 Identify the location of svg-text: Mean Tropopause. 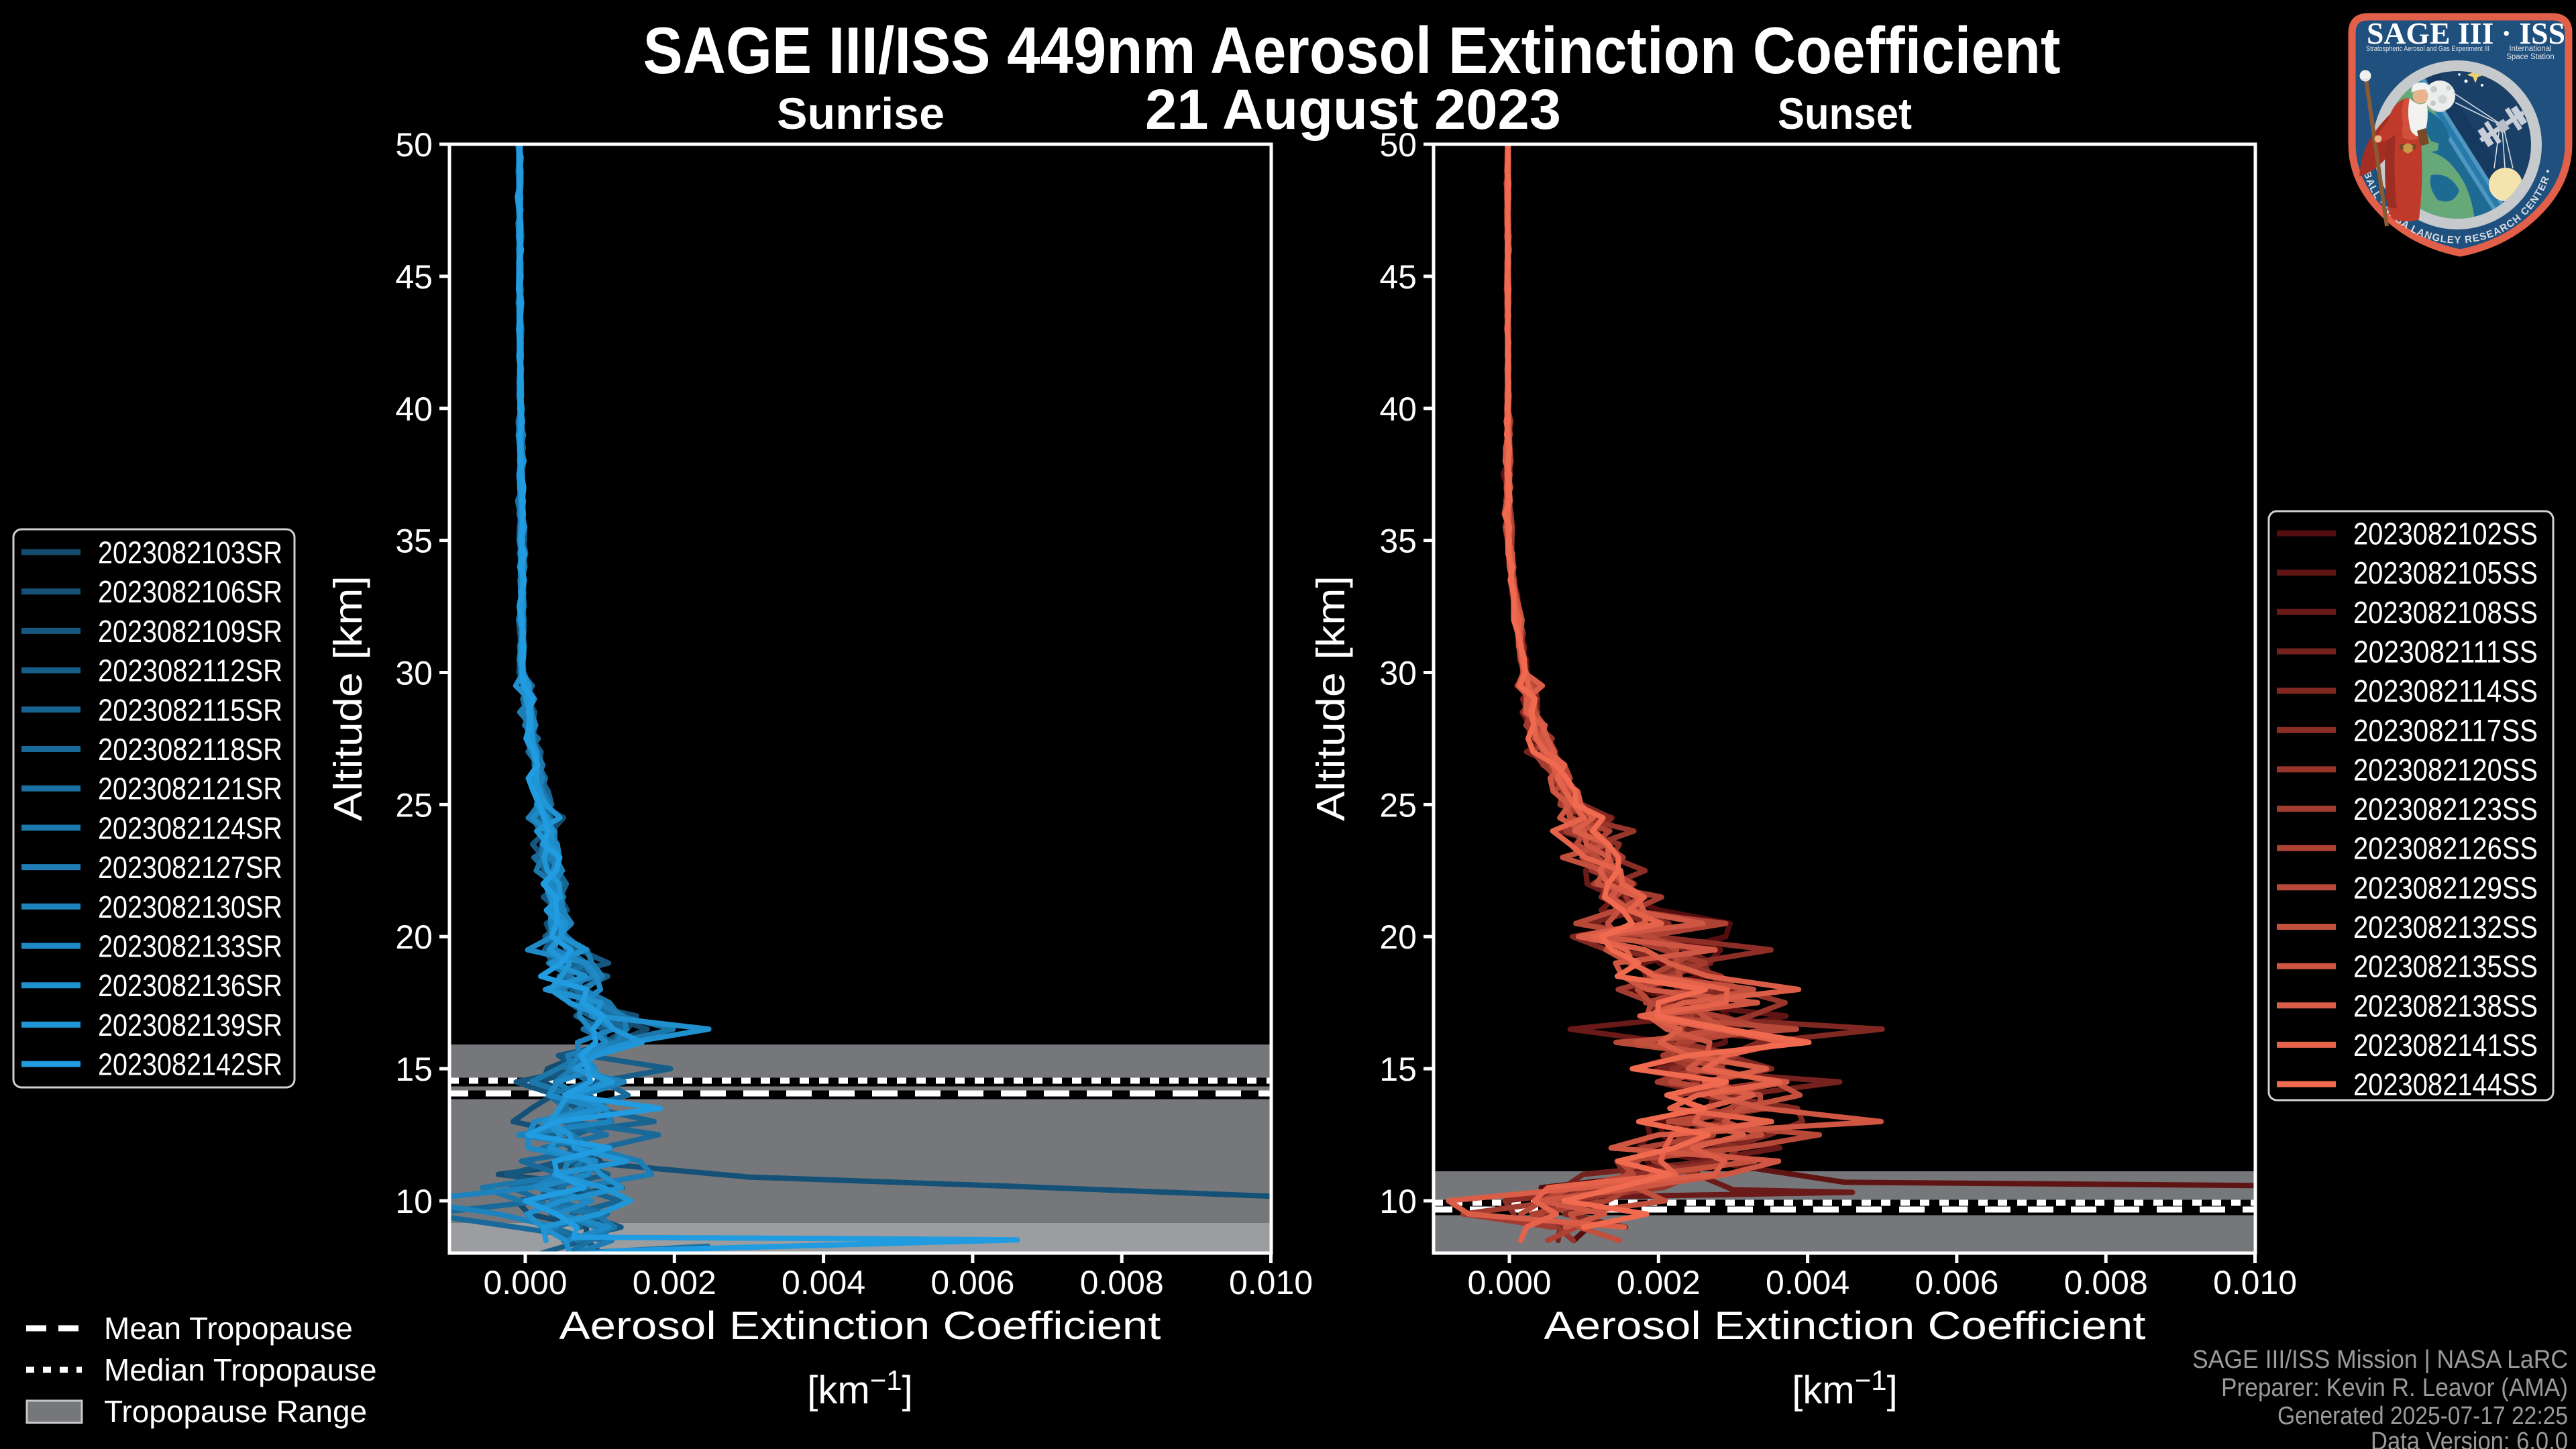
(228, 1328).